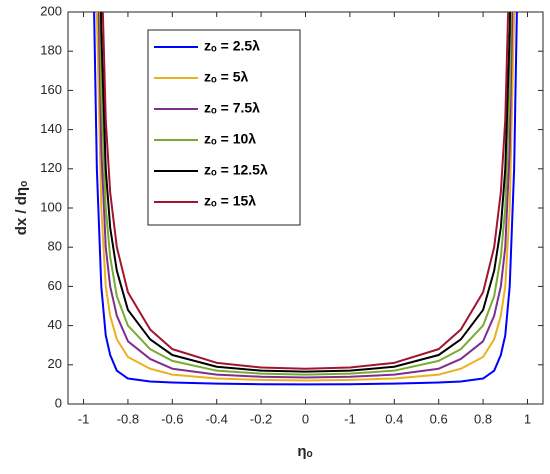 Image resolution: width=550 pixels, height=474 pixels. I want to click on y-tick-label: 140, so click(51, 128).